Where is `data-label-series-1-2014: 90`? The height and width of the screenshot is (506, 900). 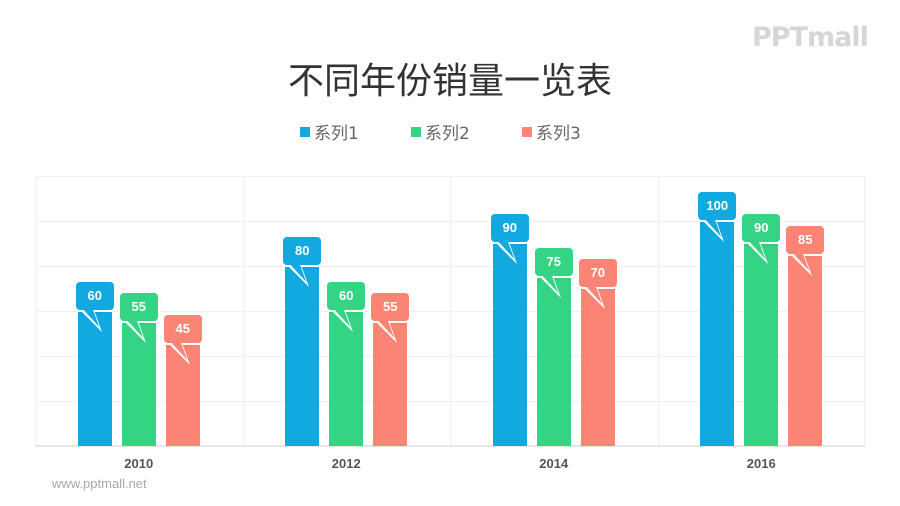 data-label-series-1-2014: 90 is located at coordinates (509, 228).